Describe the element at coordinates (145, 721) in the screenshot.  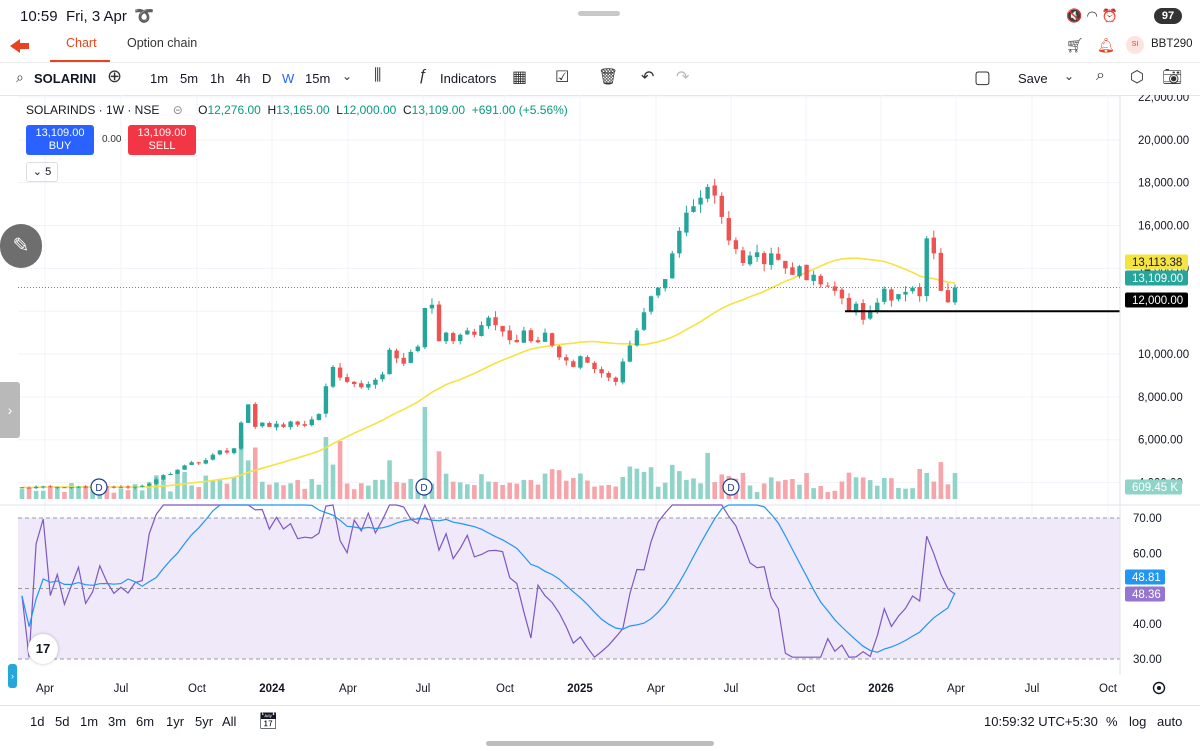
I see `range-6m: 6m` at that location.